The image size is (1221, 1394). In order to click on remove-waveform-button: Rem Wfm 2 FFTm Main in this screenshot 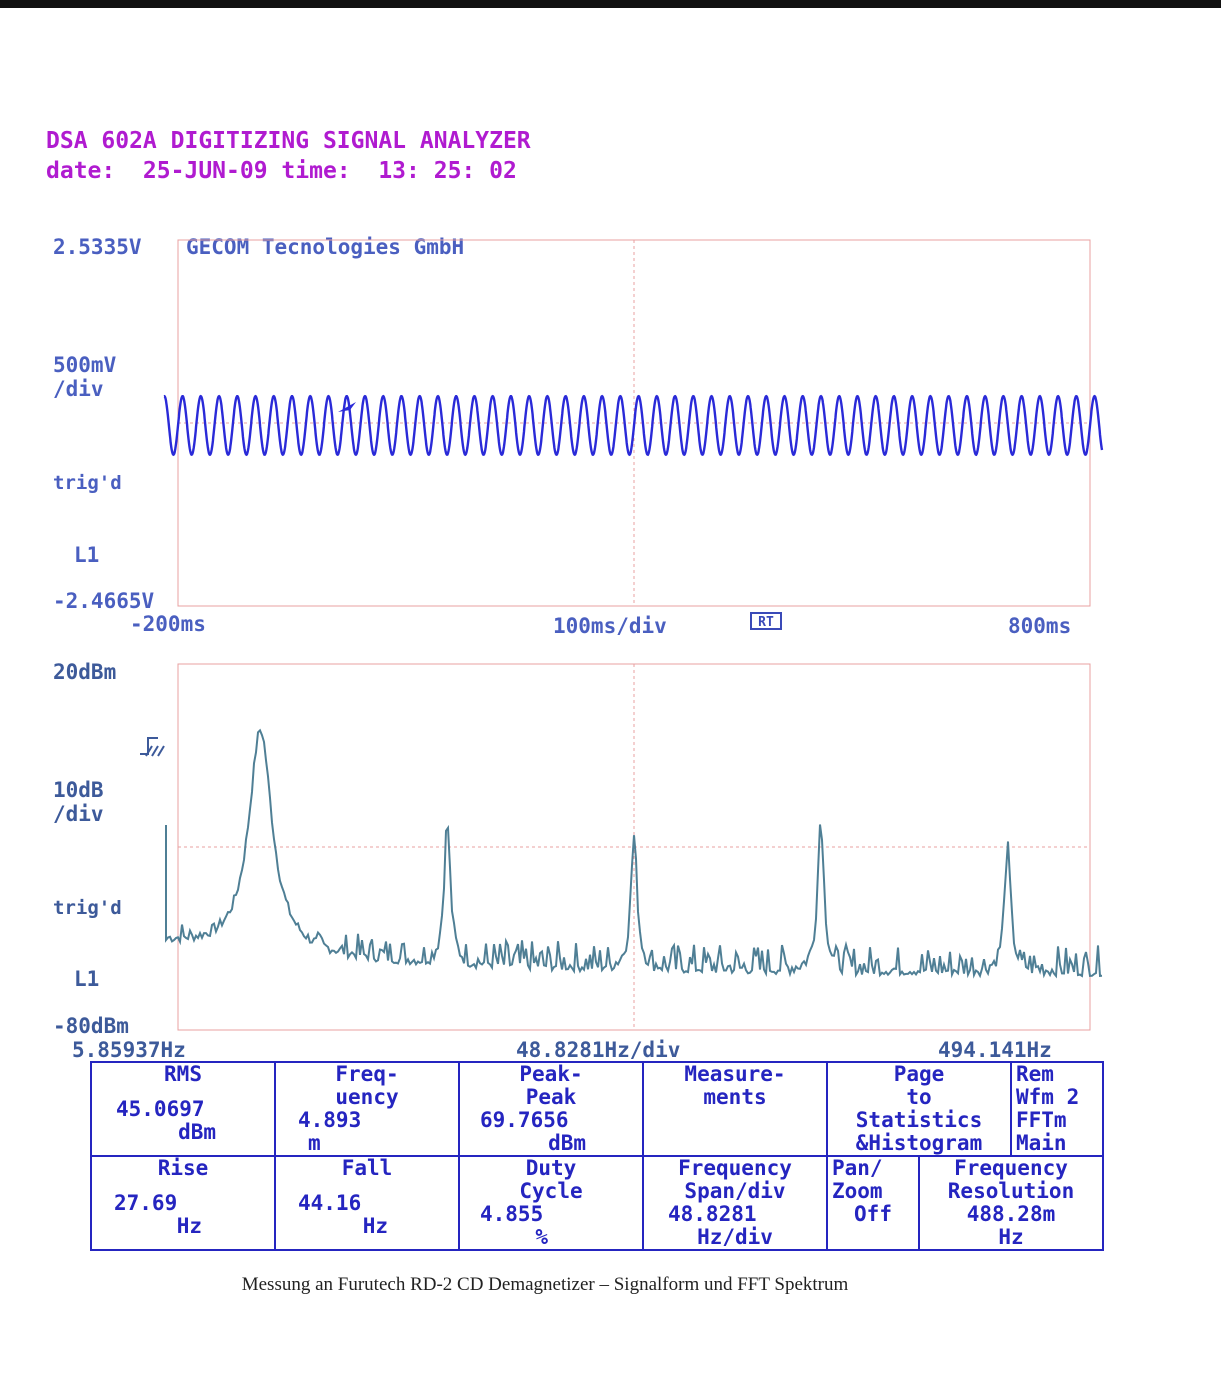, I will do `click(1057, 1109)`.